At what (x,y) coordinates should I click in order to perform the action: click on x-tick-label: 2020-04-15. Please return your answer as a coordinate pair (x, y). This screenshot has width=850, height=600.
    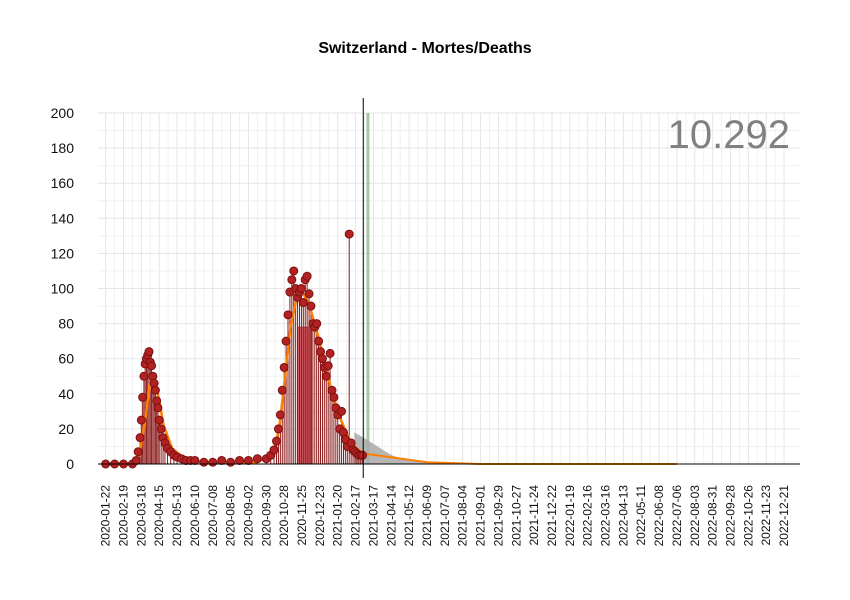
    Looking at the image, I should click on (159, 516).